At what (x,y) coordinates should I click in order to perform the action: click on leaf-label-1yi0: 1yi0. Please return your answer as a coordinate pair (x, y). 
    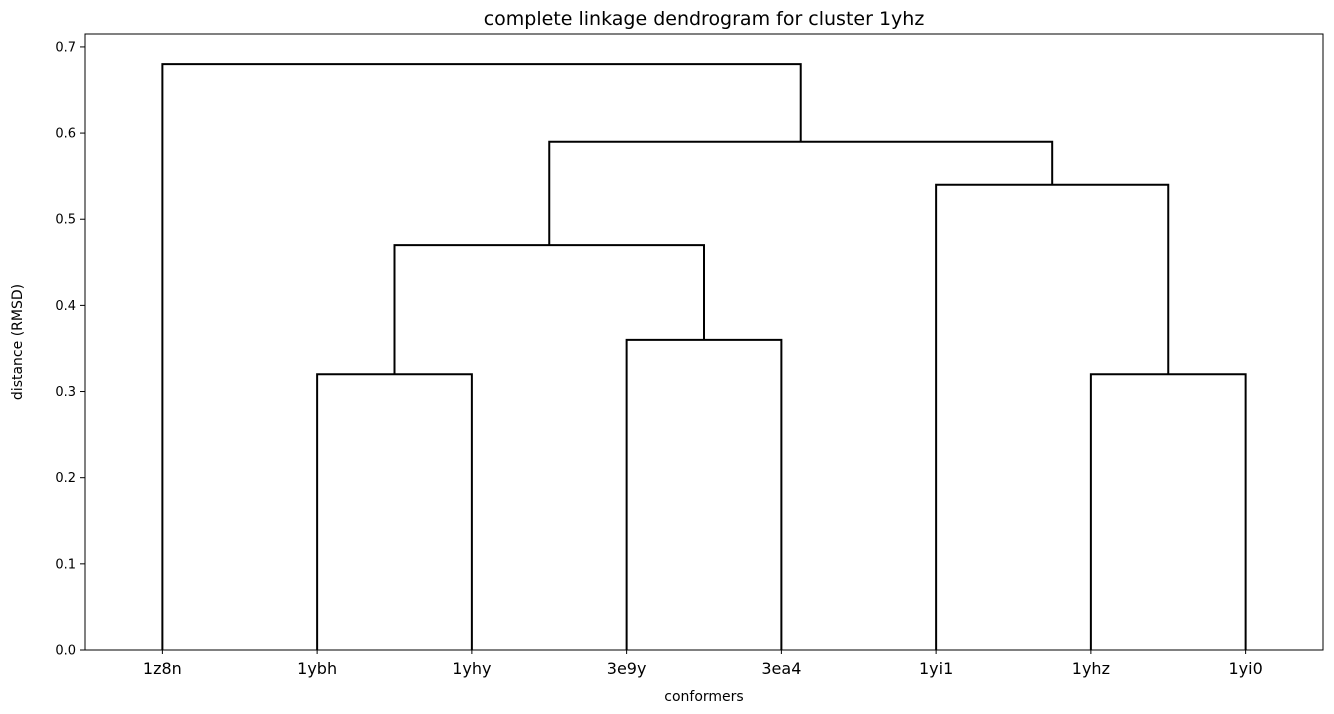
    Looking at the image, I should click on (1245, 668).